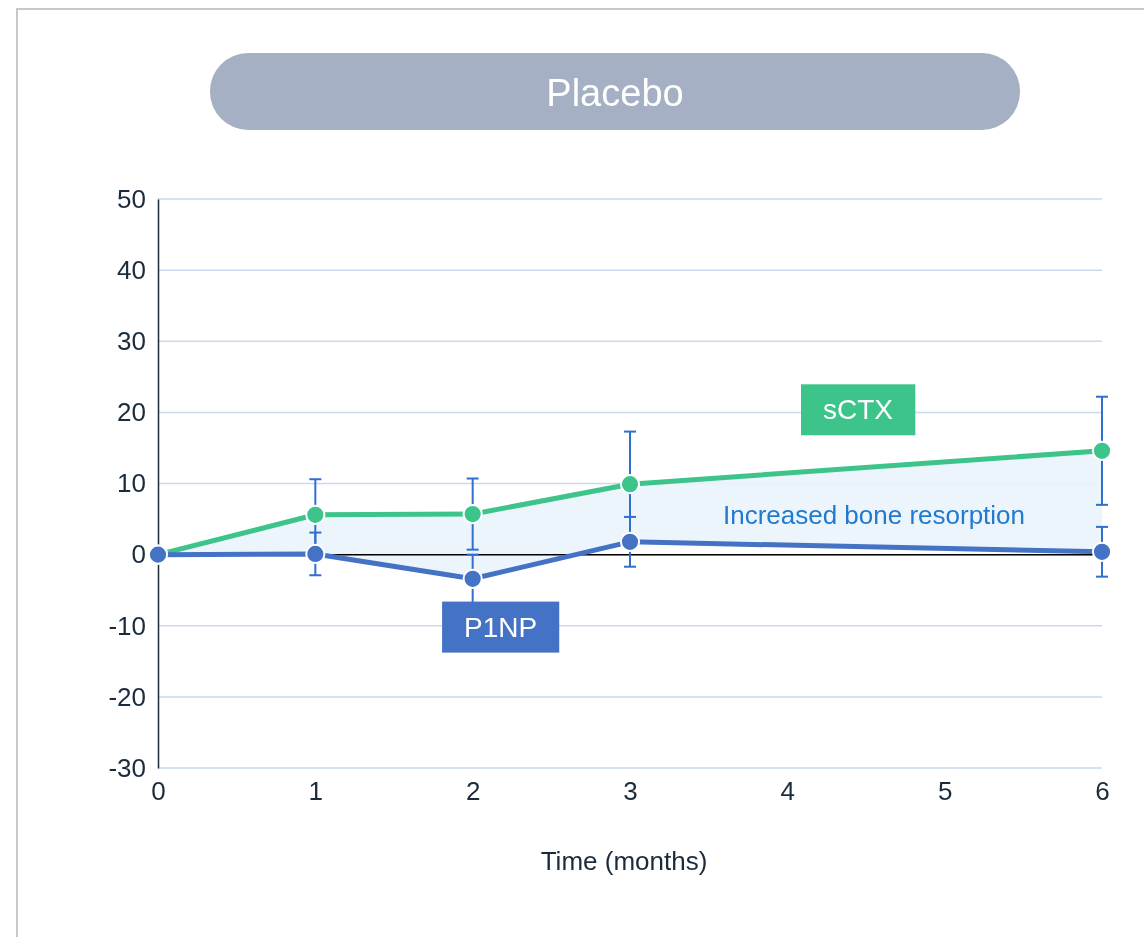  I want to click on y-tick-label: 20, so click(131, 412).